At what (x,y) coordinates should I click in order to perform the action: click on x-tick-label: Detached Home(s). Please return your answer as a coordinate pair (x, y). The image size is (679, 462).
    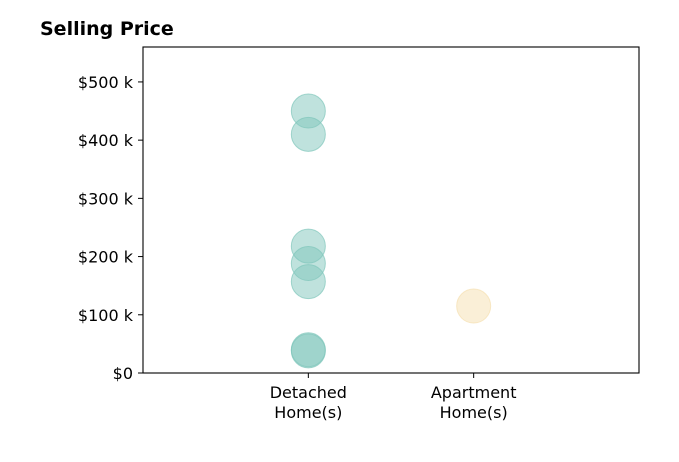
    Looking at the image, I should click on (308, 402).